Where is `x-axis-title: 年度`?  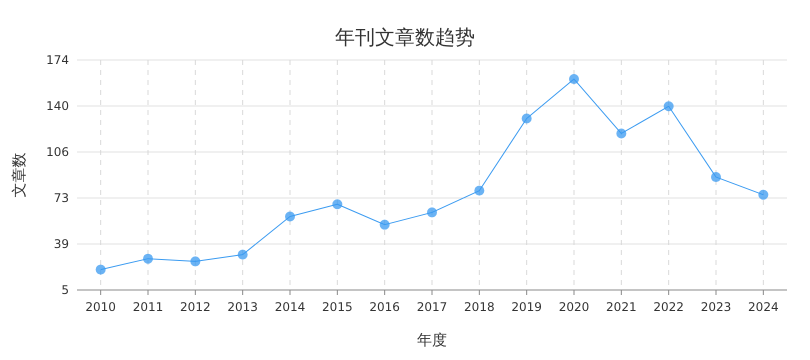 x-axis-title: 年度 is located at coordinates (432, 340).